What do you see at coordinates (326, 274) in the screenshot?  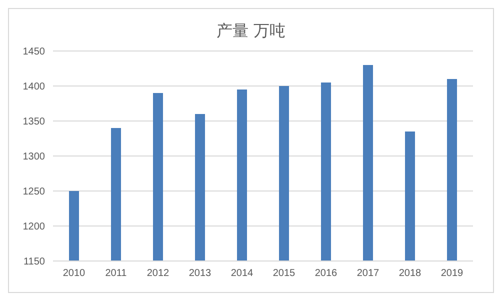 I see `x-tick-label: 2016` at bounding box center [326, 274].